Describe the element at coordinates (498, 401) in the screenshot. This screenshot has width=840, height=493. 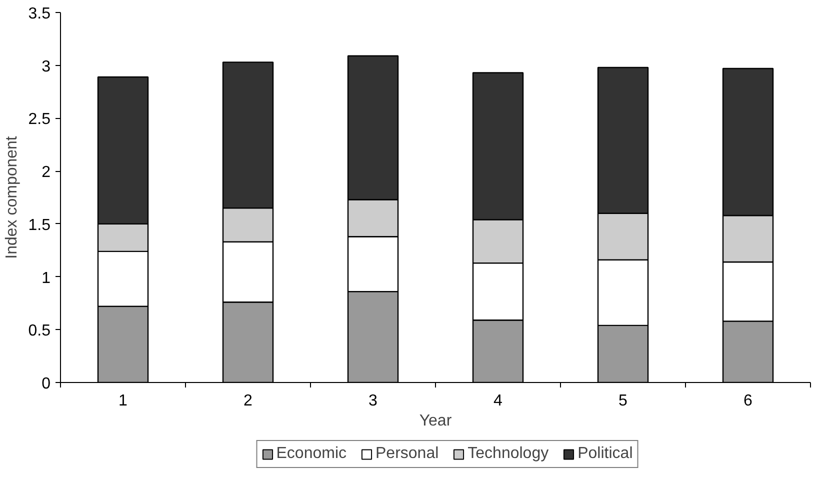
I see `x-tick-label: 4` at that location.